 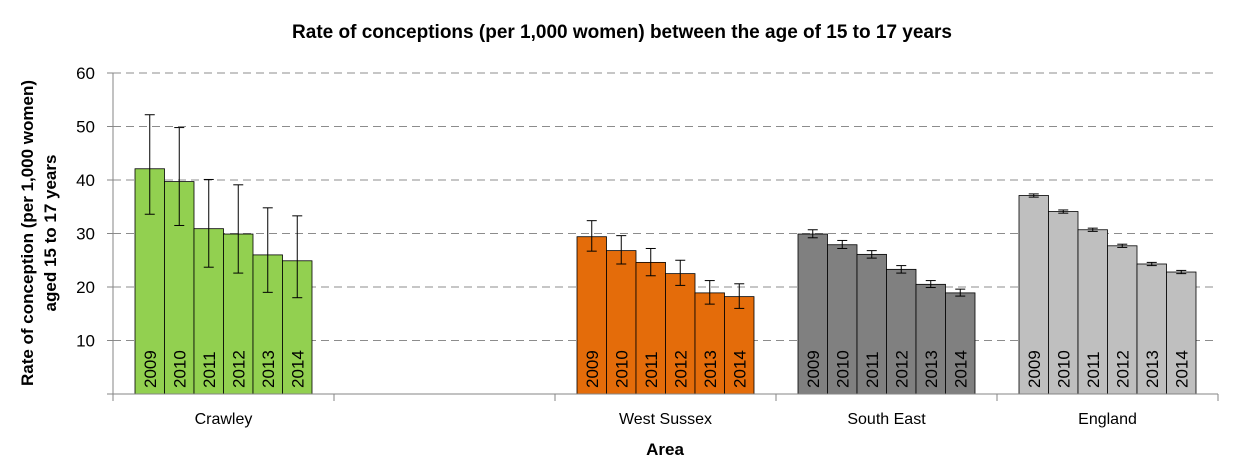 I want to click on series-south-east: 2009 2010 2011 2012 2013 2014, so click(x=886, y=312).